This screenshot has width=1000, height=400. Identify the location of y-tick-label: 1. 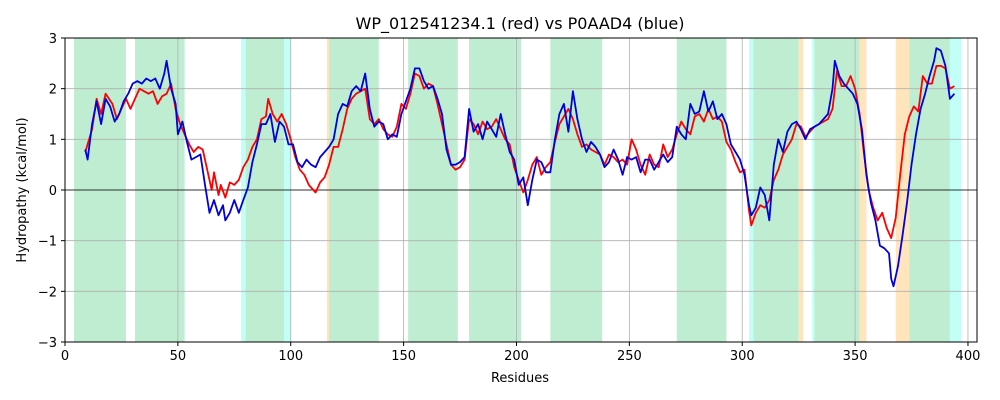
(53, 140).